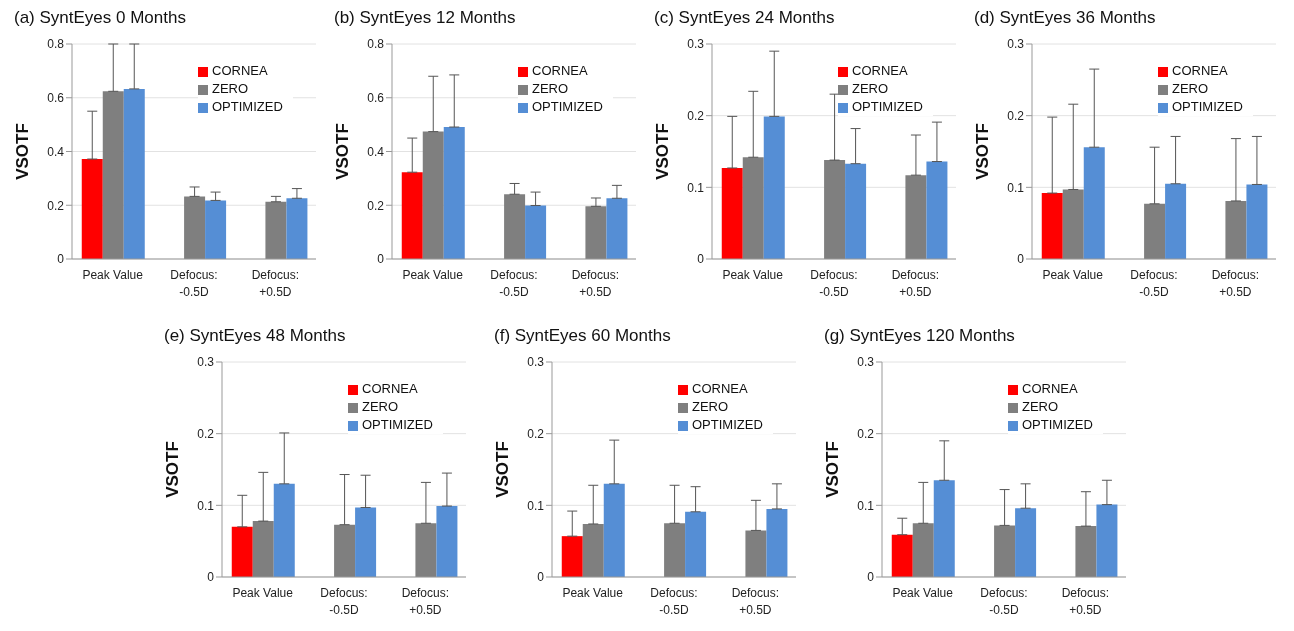 Image resolution: width=1294 pixels, height=631 pixels. What do you see at coordinates (255, 336) in the screenshot?
I see `chart-title: (e) SyntEyes 48 Months` at bounding box center [255, 336].